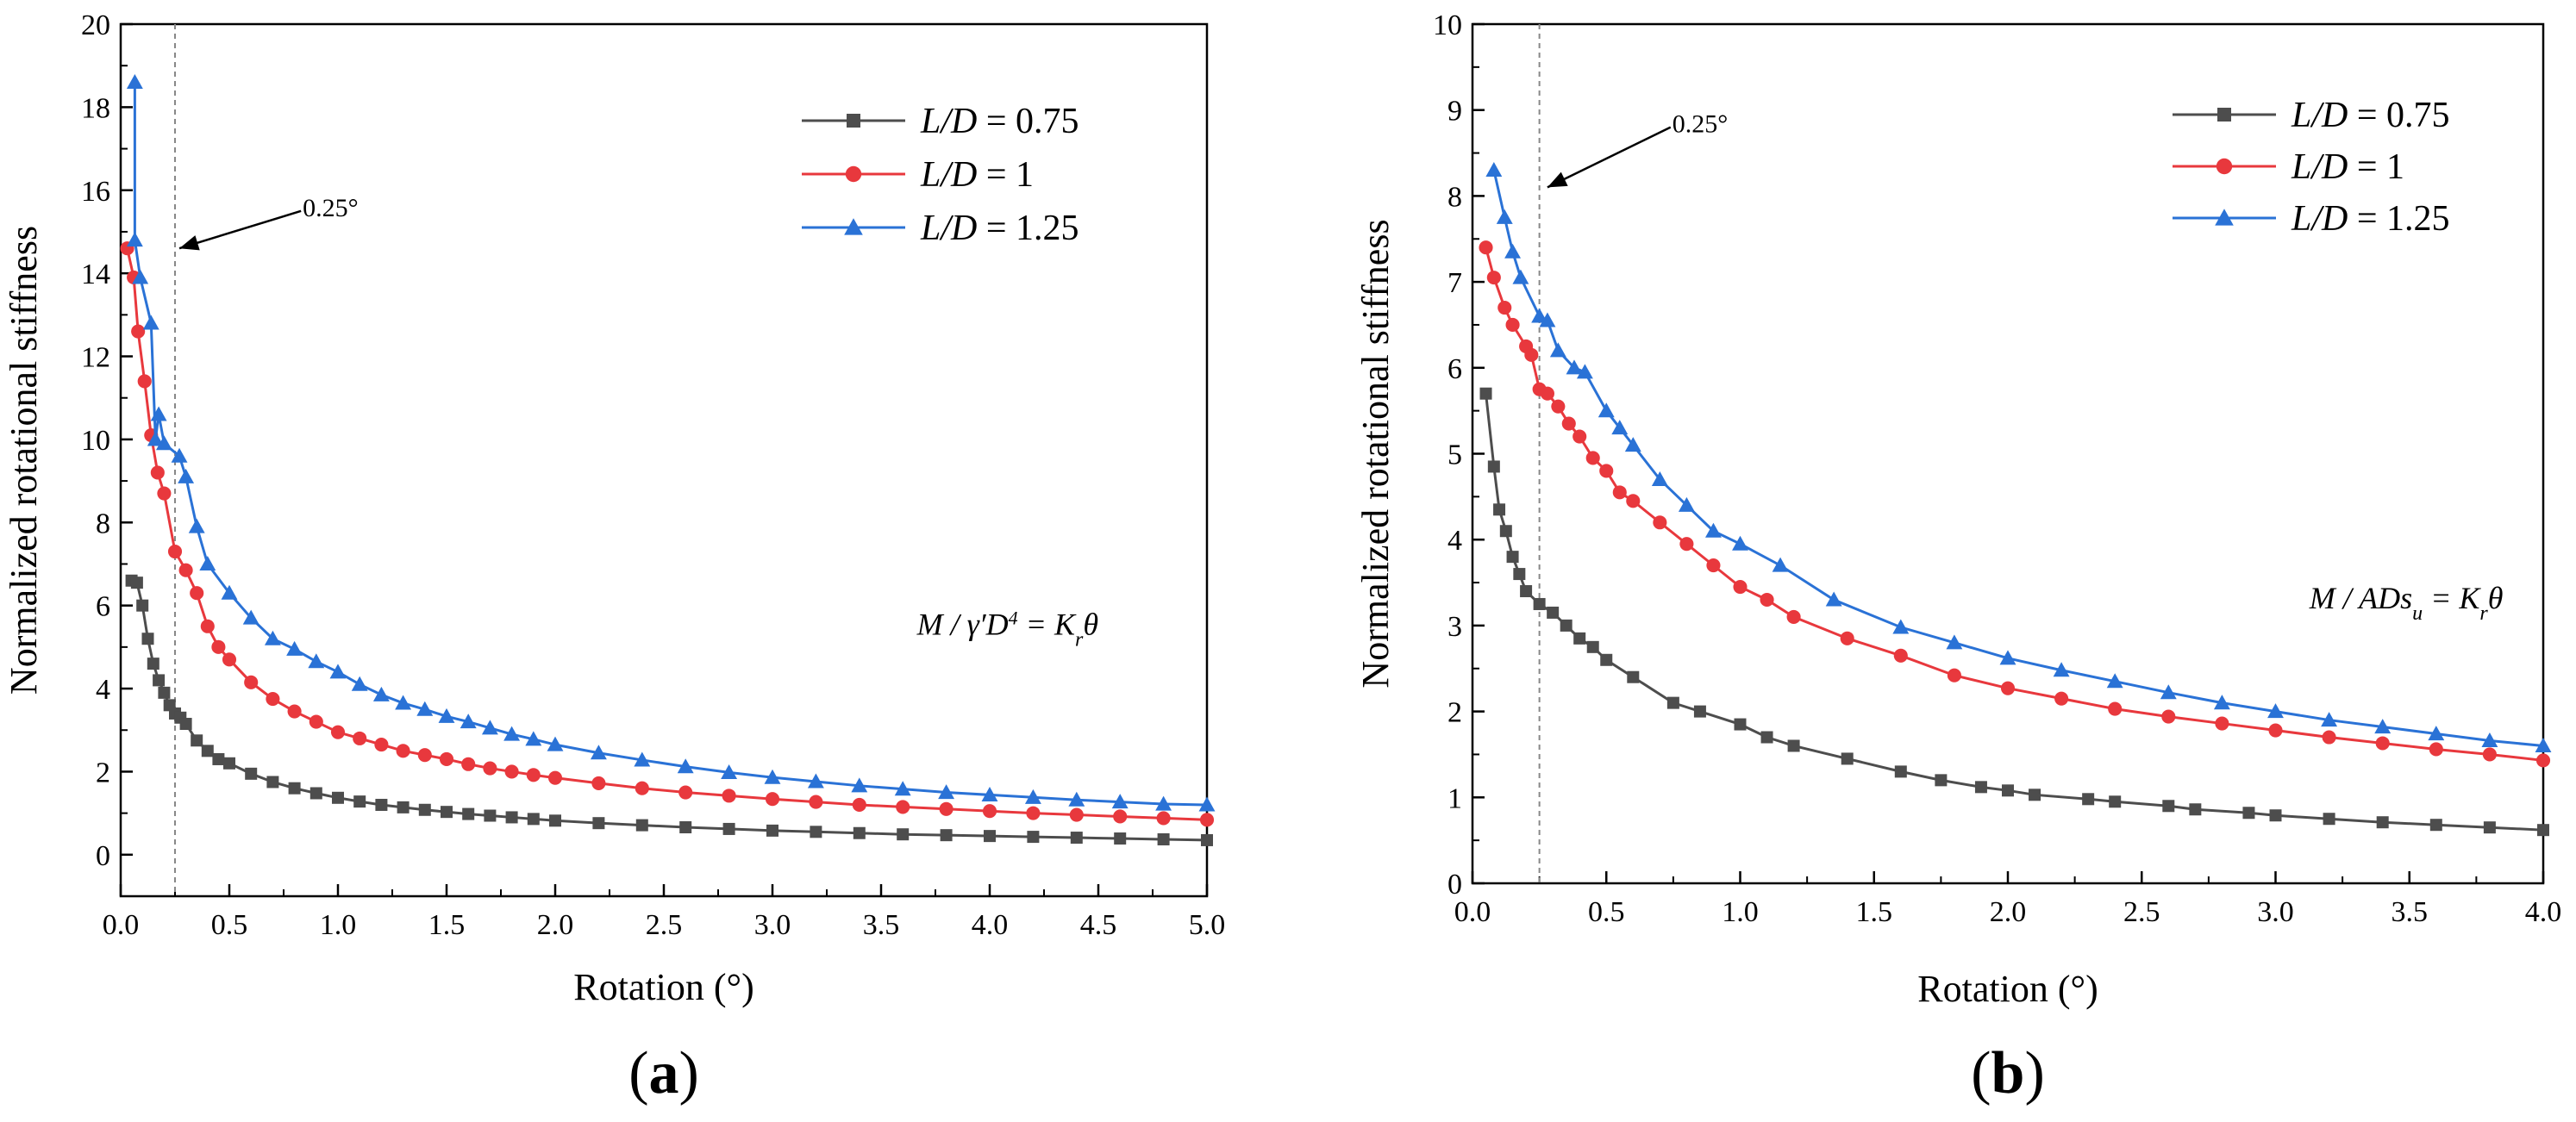 The height and width of the screenshot is (1122, 2576). Describe the element at coordinates (1047, 624) in the screenshot. I see `formula-part: = K` at that location.